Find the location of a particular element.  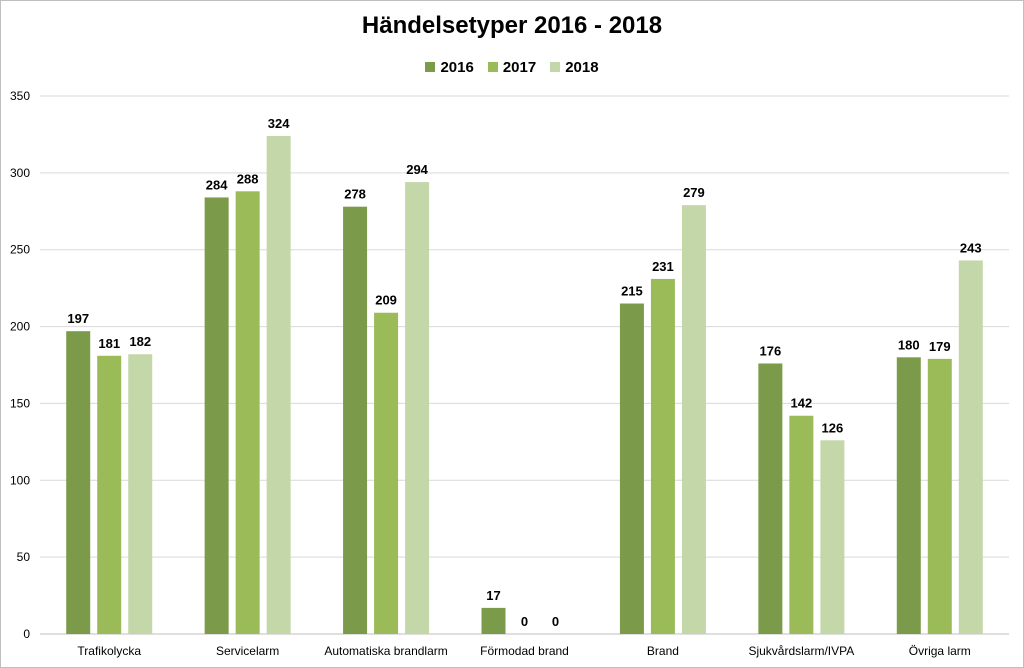

legend-item: 2016 is located at coordinates (449, 67).